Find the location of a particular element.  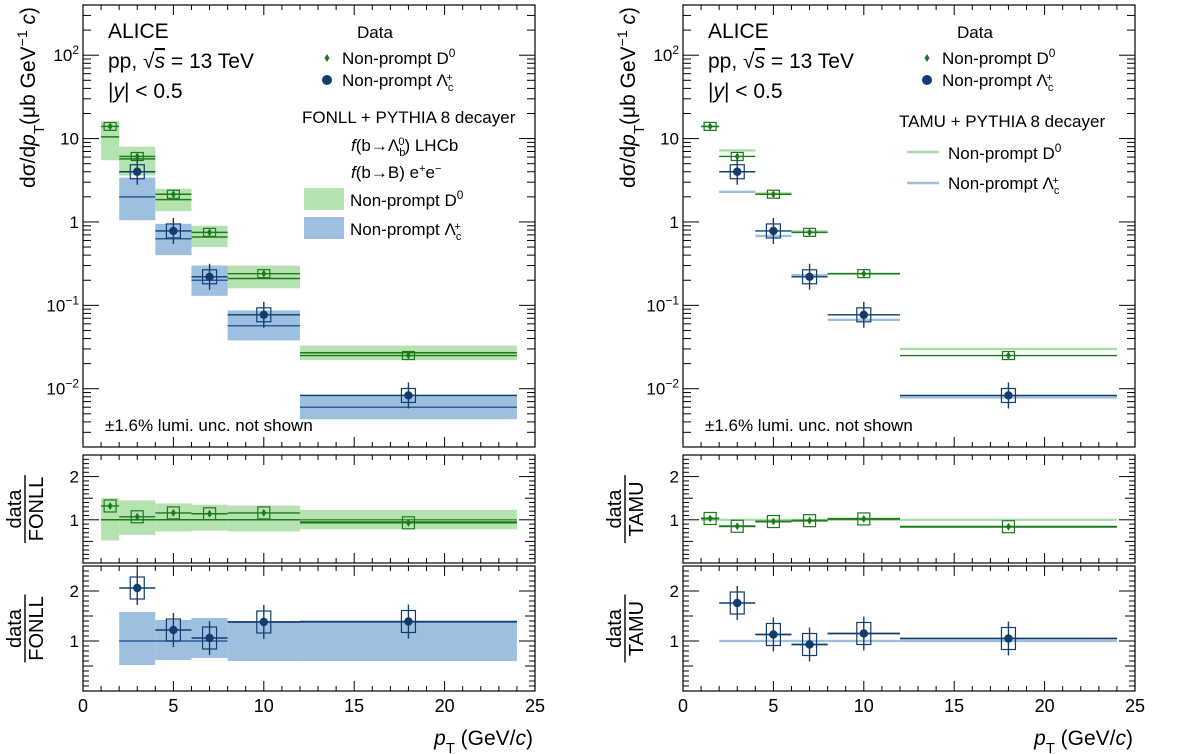

fonll-d0-band is located at coordinates (110, 141).